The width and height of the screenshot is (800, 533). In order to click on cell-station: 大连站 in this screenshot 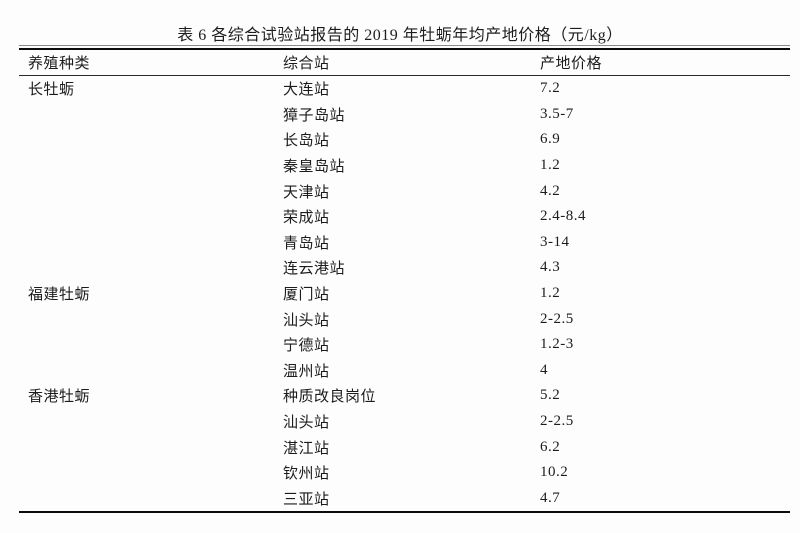, I will do `click(306, 90)`.